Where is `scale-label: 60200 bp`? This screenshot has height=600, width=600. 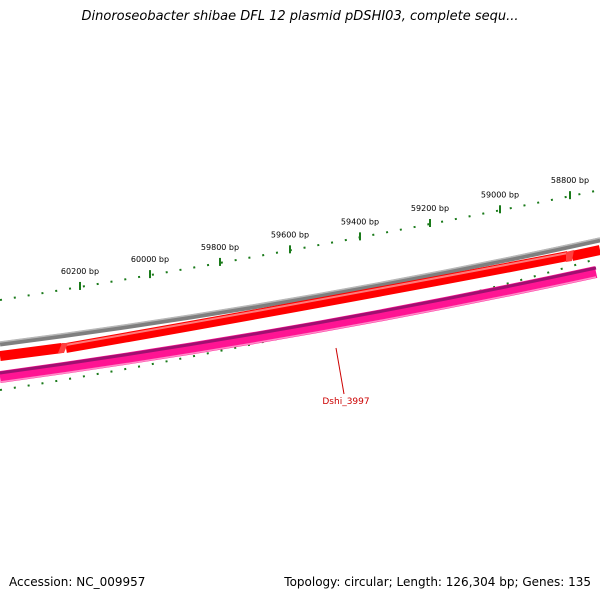 scale-label: 60200 bp is located at coordinates (80, 271).